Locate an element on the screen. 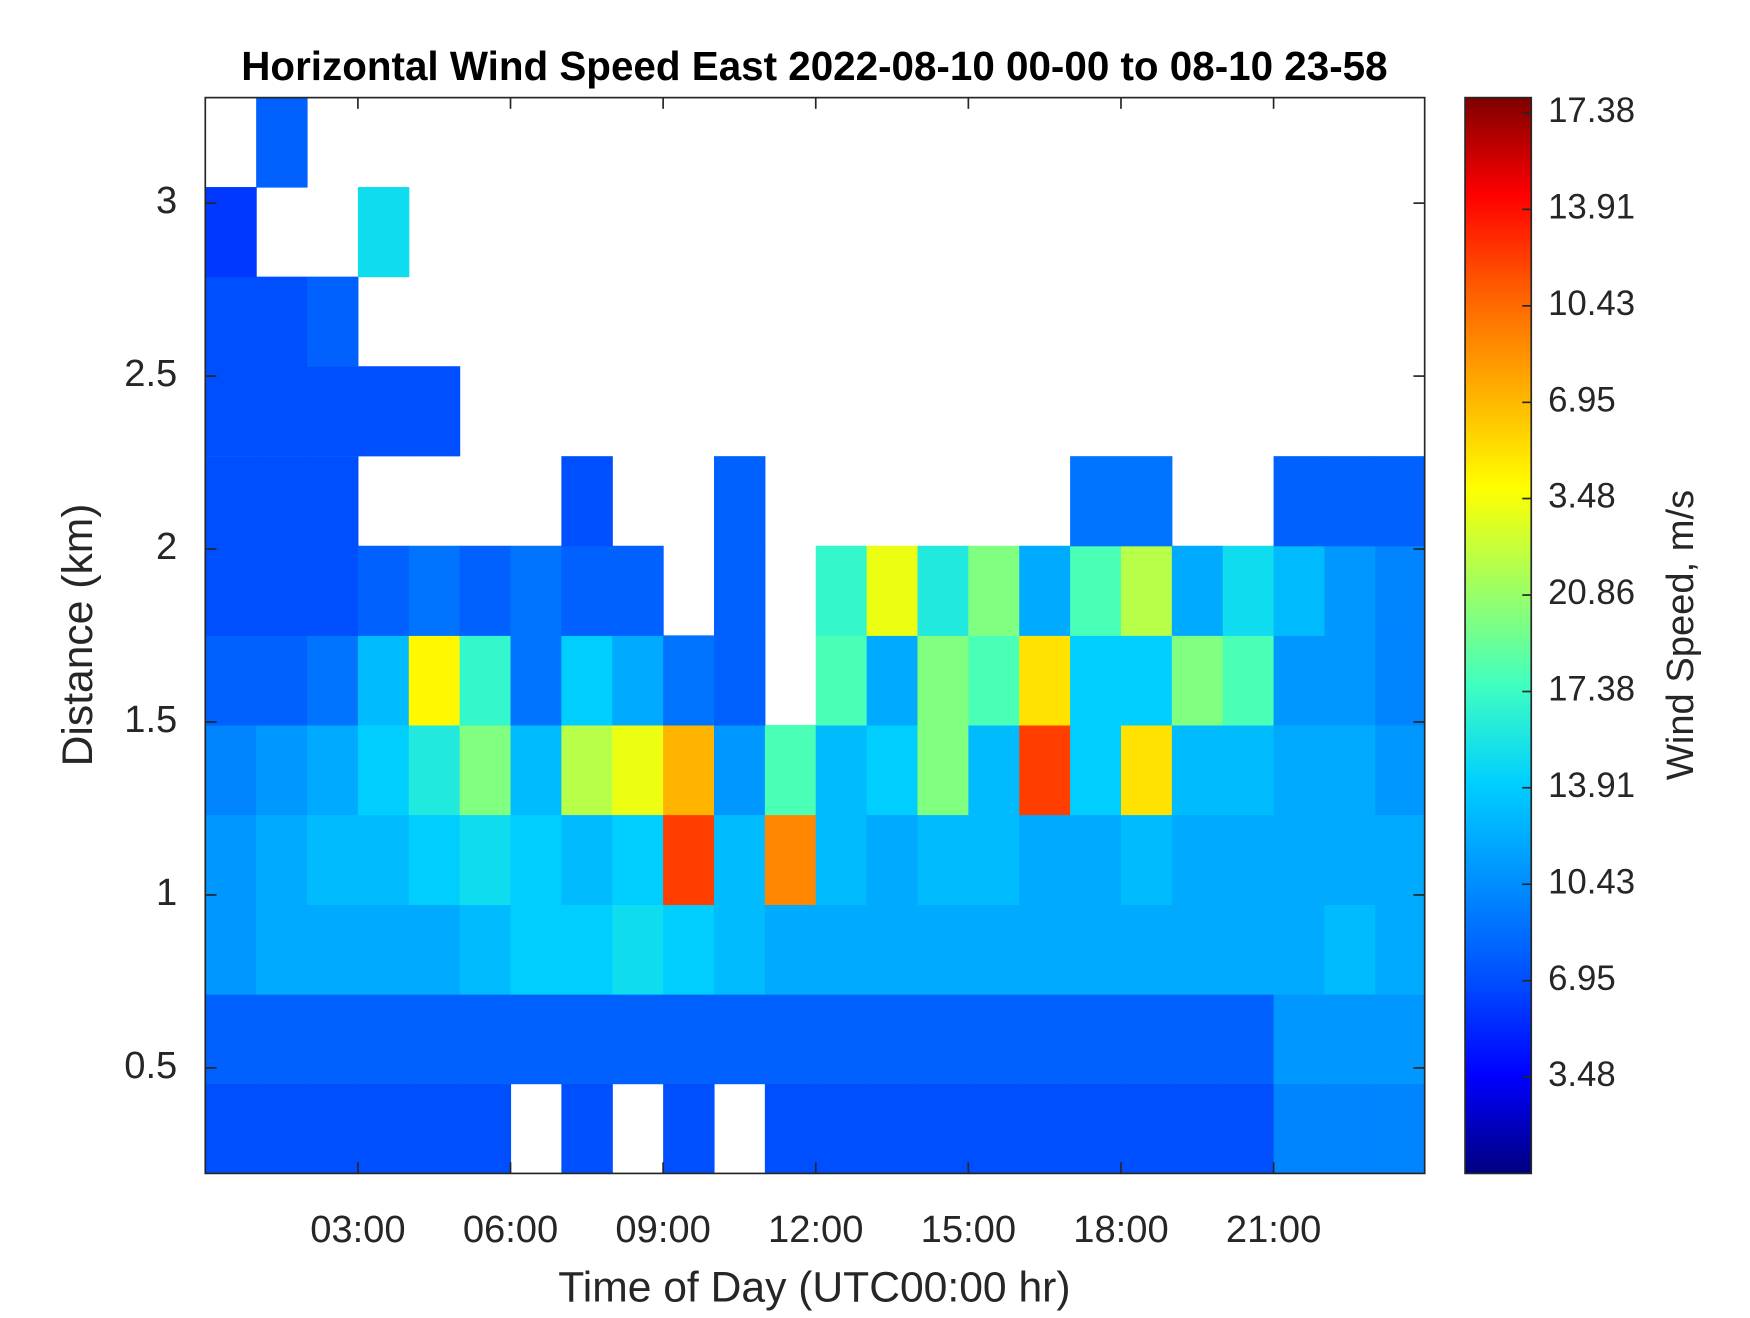 The image size is (1750, 1318). x-axis-label: Time of Day (UTC00:00 hr) is located at coordinates (814, 1287).